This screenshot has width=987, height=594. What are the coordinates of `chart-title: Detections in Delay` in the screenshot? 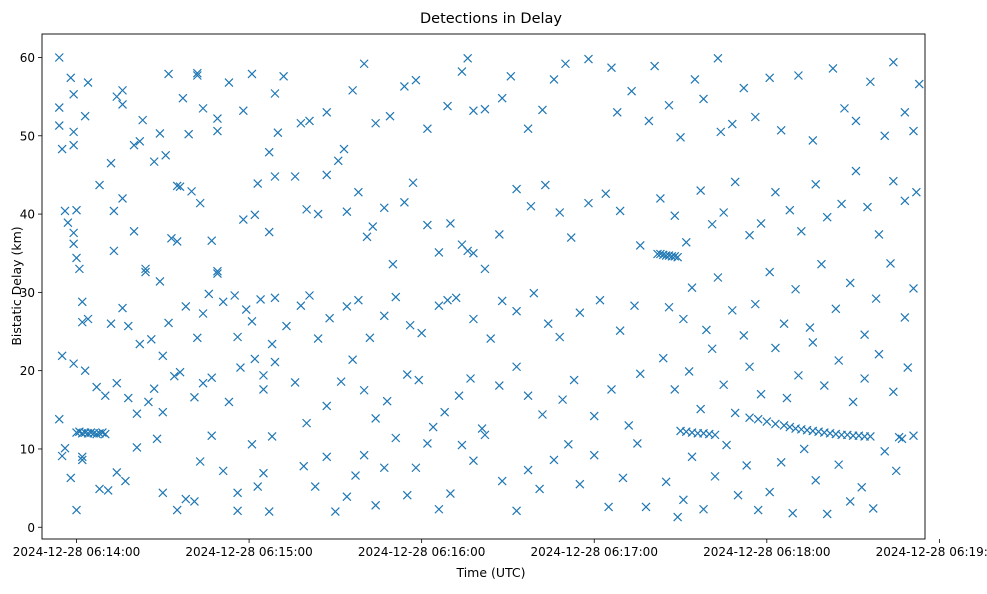 It's located at (491, 19).